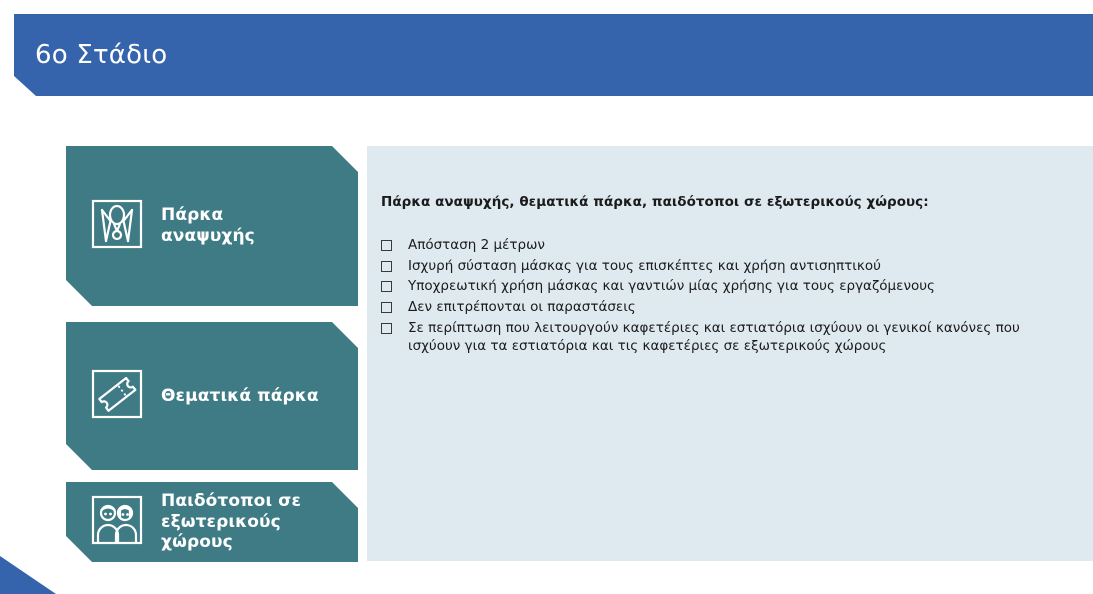 This screenshot has width=1093, height=594. I want to click on two-children-icon, so click(117, 522).